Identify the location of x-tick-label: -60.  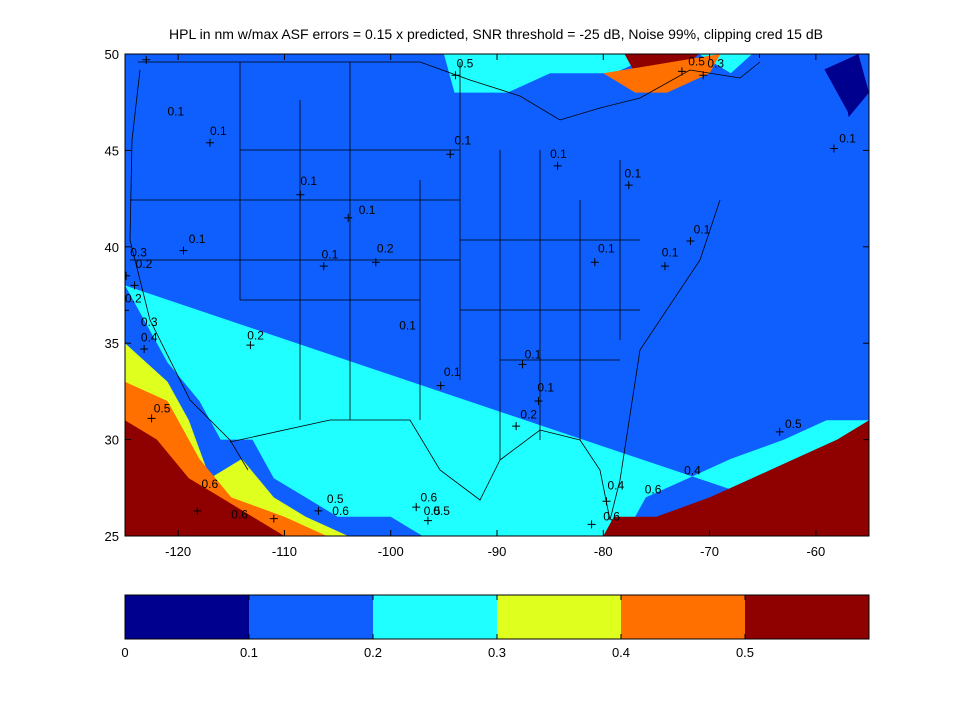
(815, 551).